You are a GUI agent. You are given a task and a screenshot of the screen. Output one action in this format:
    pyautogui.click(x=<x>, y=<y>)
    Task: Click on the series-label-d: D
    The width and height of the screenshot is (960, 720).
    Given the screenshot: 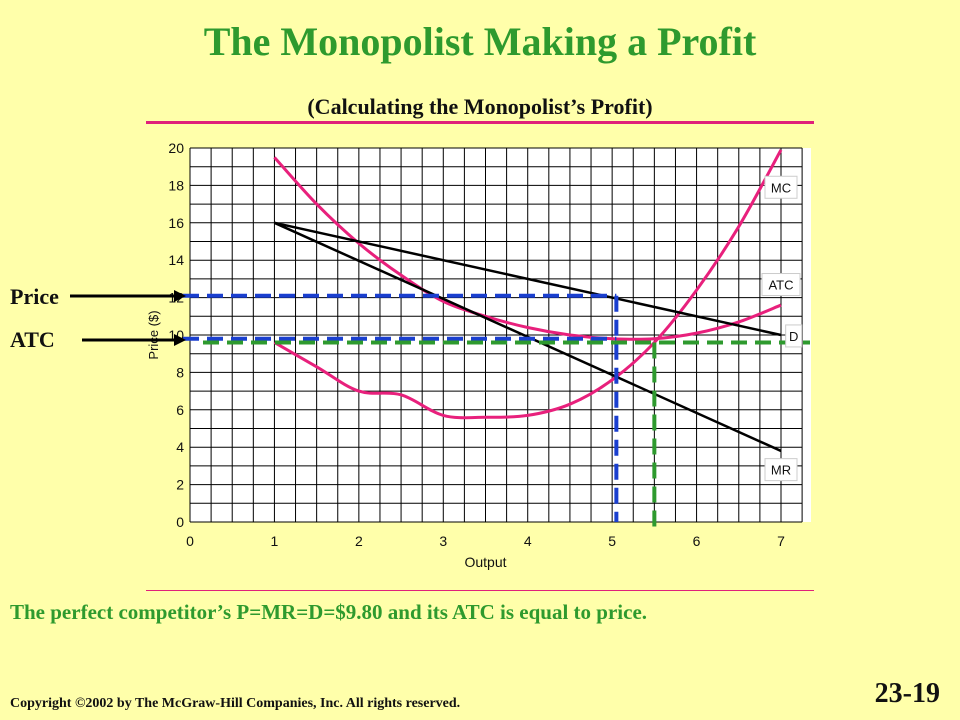 What is the action you would take?
    pyautogui.click(x=793, y=336)
    